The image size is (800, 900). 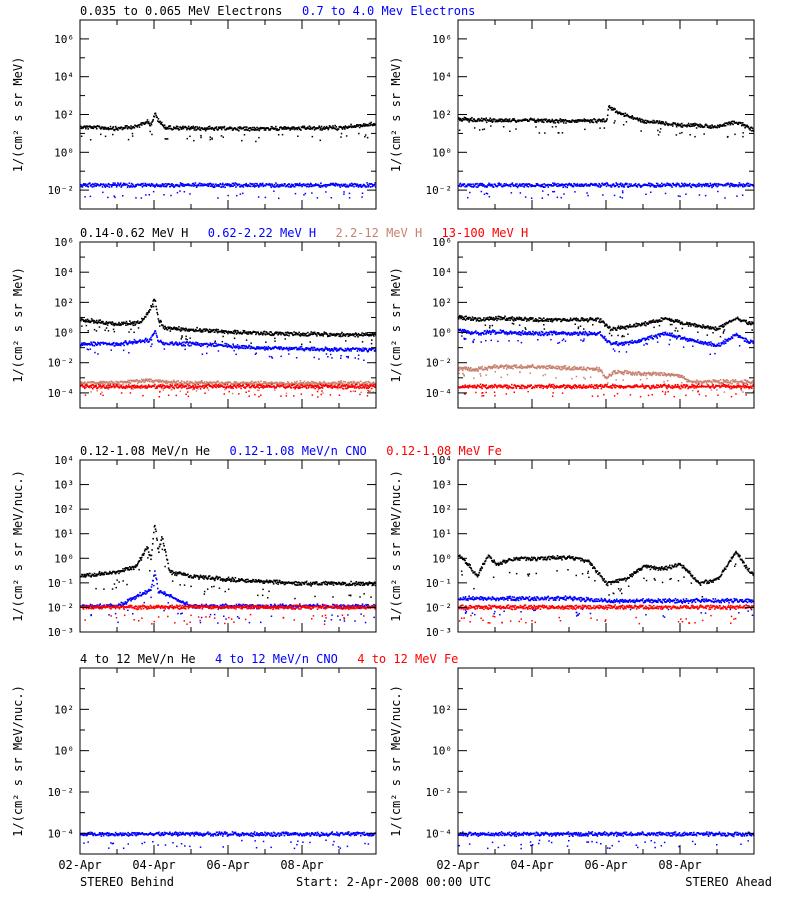 I want to click on y-tick-label: 10⁻², so click(x=61, y=190).